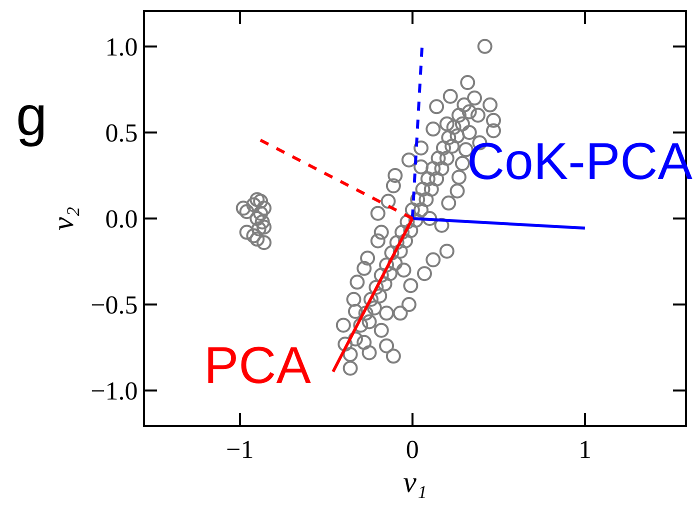 This screenshot has width=697, height=508. Describe the element at coordinates (121, 47) in the screenshot. I see `y-tick-label: 1.0` at that location.